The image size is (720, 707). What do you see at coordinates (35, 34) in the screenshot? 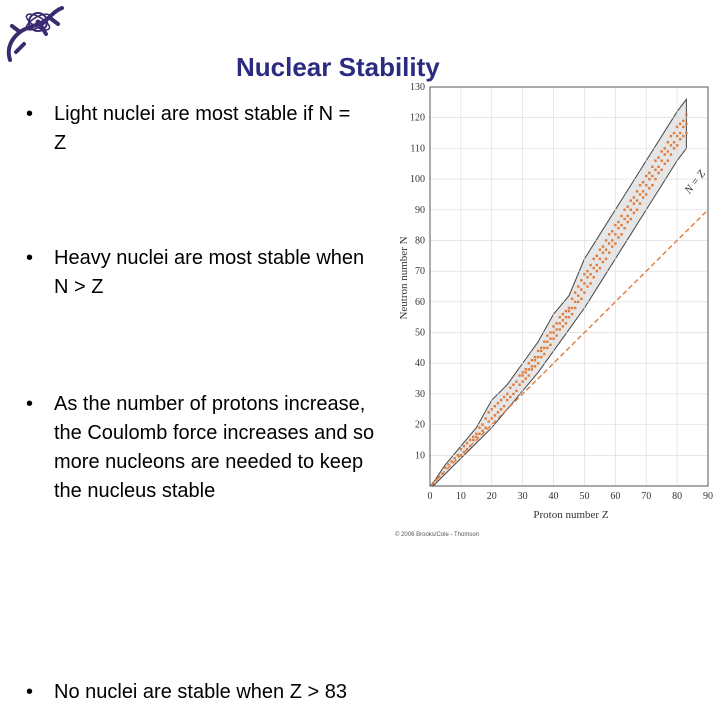
I see `lizard-atom-logo-icon` at bounding box center [35, 34].